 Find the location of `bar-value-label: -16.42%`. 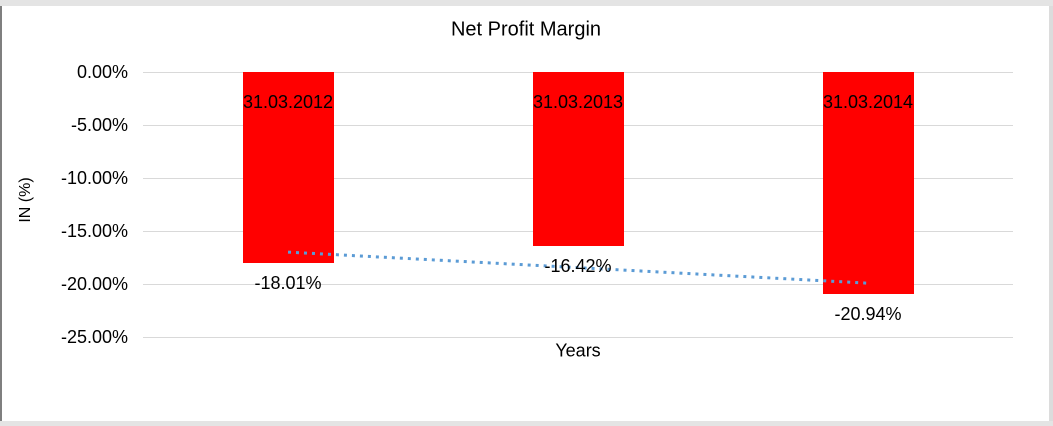

bar-value-label: -16.42% is located at coordinates (578, 266).